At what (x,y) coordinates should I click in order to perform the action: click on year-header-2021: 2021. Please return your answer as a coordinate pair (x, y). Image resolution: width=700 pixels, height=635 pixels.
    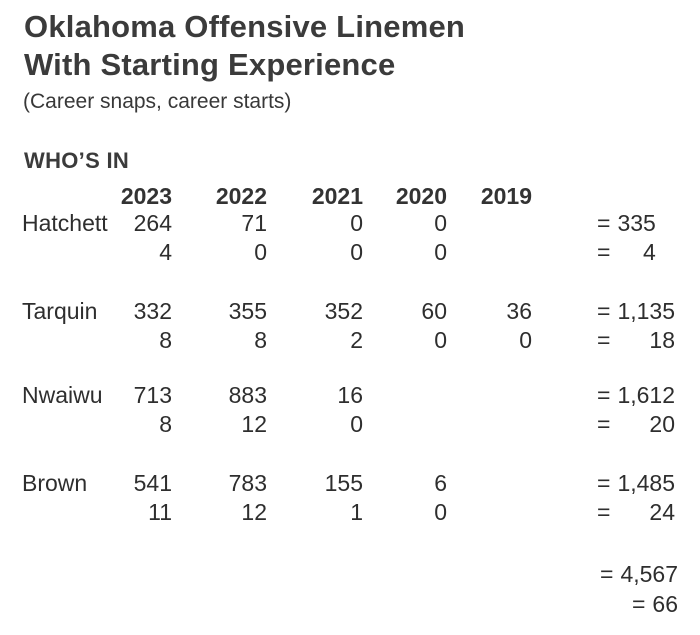
    Looking at the image, I should click on (337, 196).